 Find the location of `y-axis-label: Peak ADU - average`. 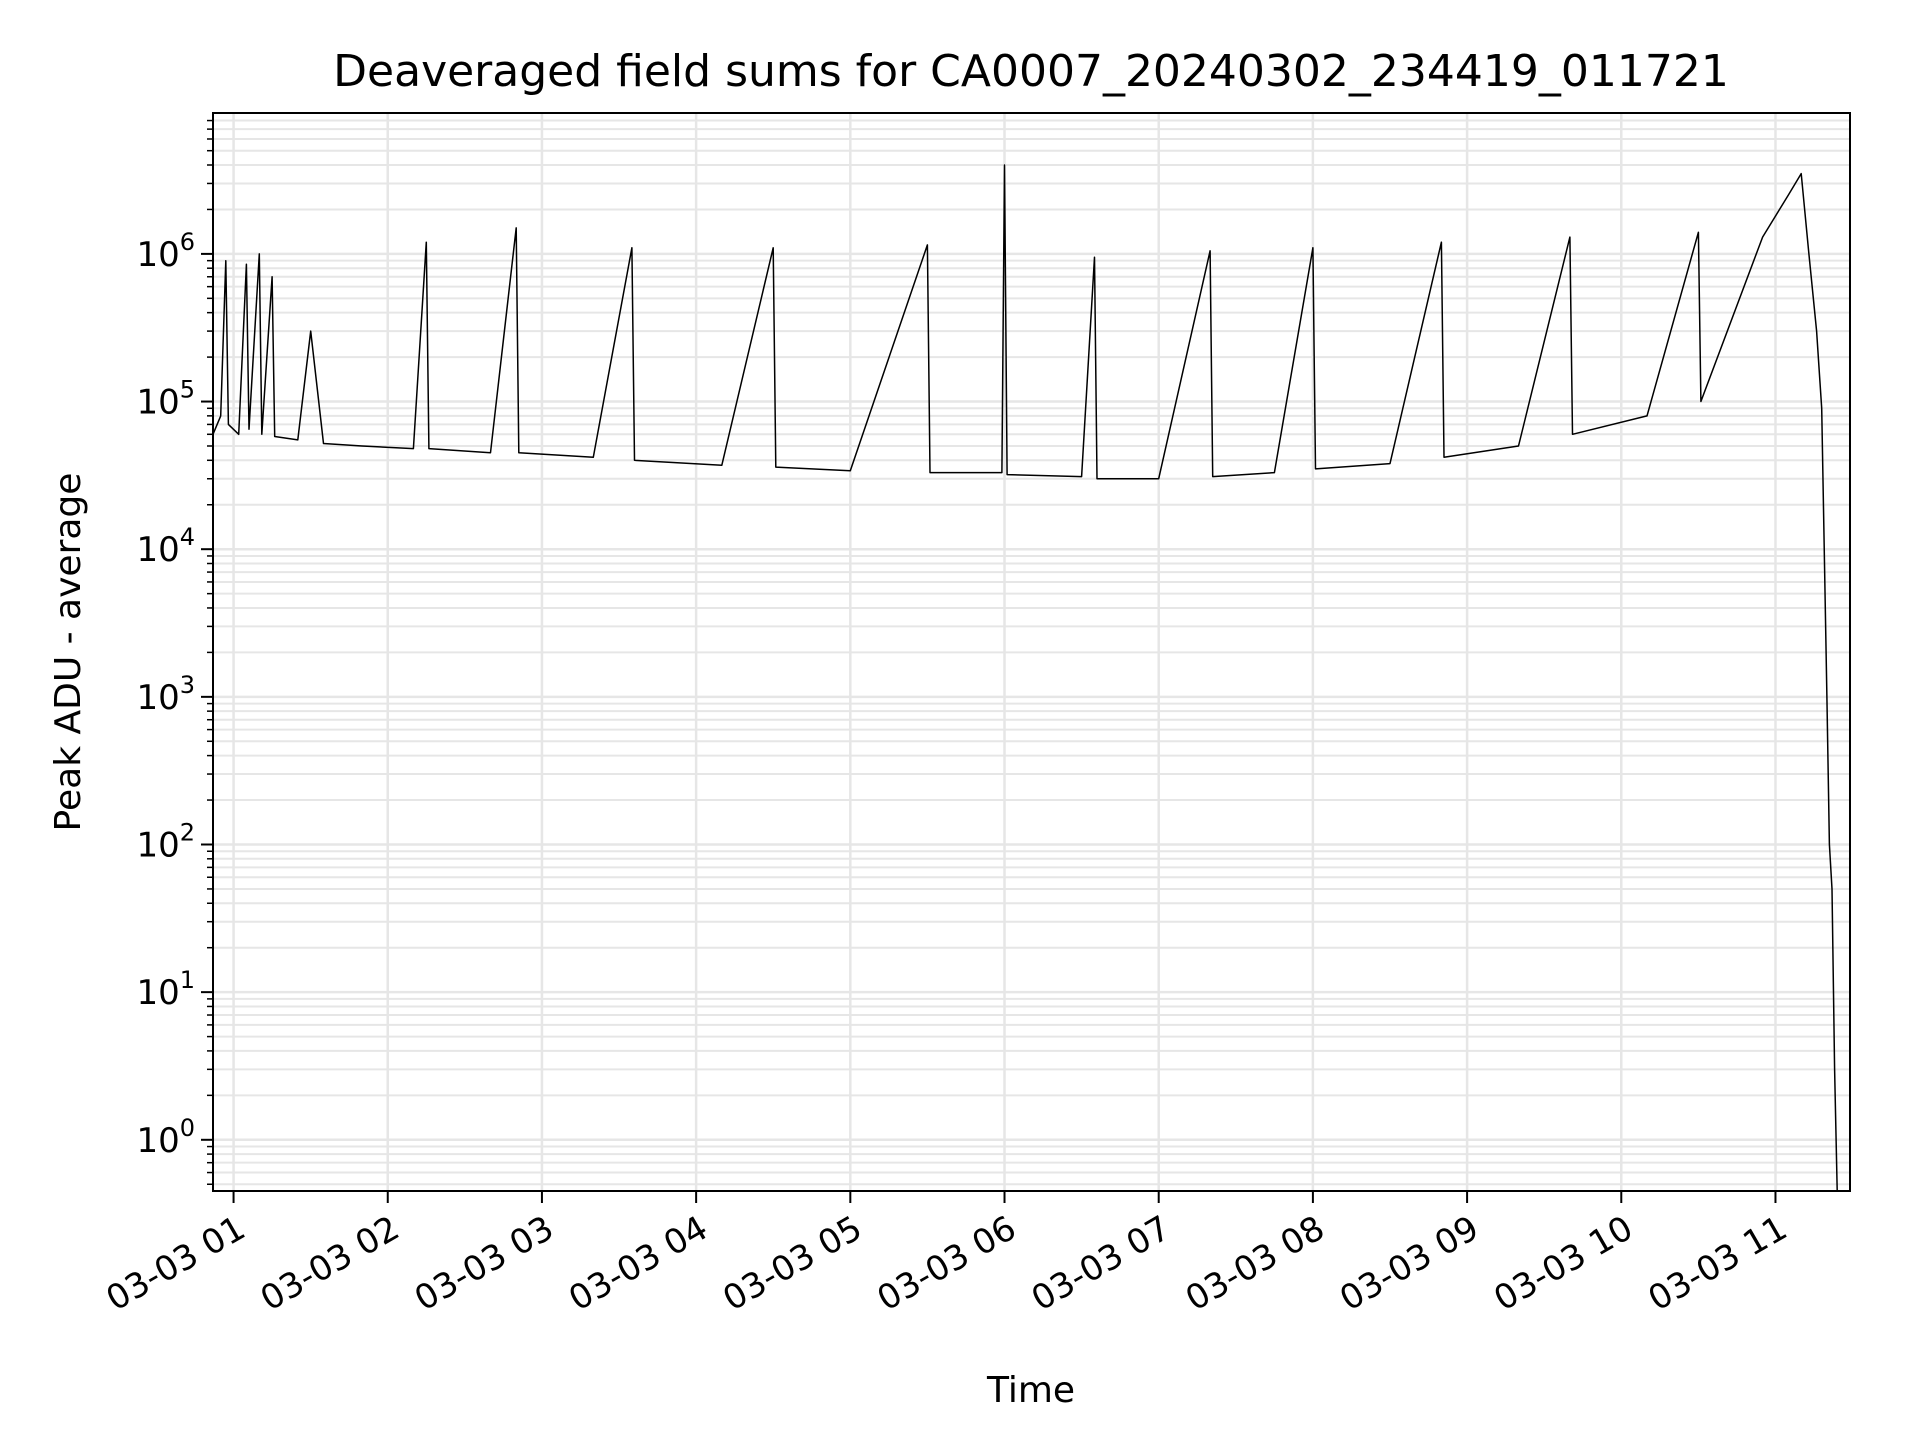

y-axis-label: Peak ADU - average is located at coordinates (68, 652).